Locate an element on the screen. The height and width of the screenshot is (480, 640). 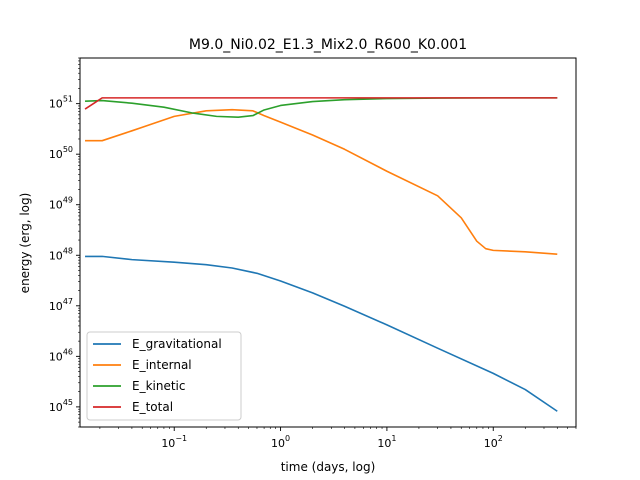
y-tick-label: 1048 is located at coordinates (61, 254).